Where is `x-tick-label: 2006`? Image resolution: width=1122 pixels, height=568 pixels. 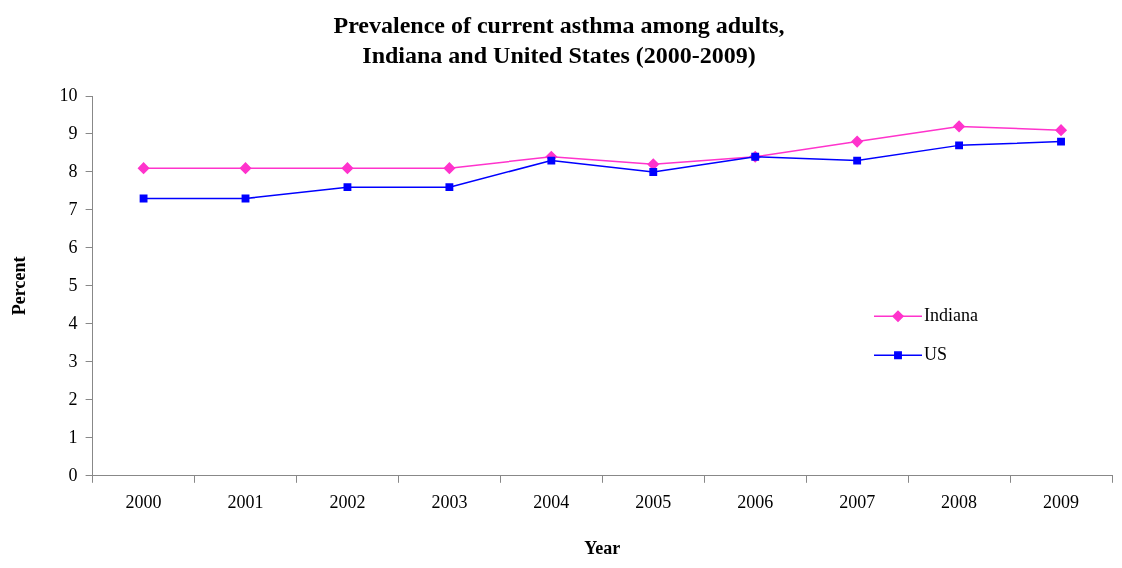 x-tick-label: 2006 is located at coordinates (755, 502).